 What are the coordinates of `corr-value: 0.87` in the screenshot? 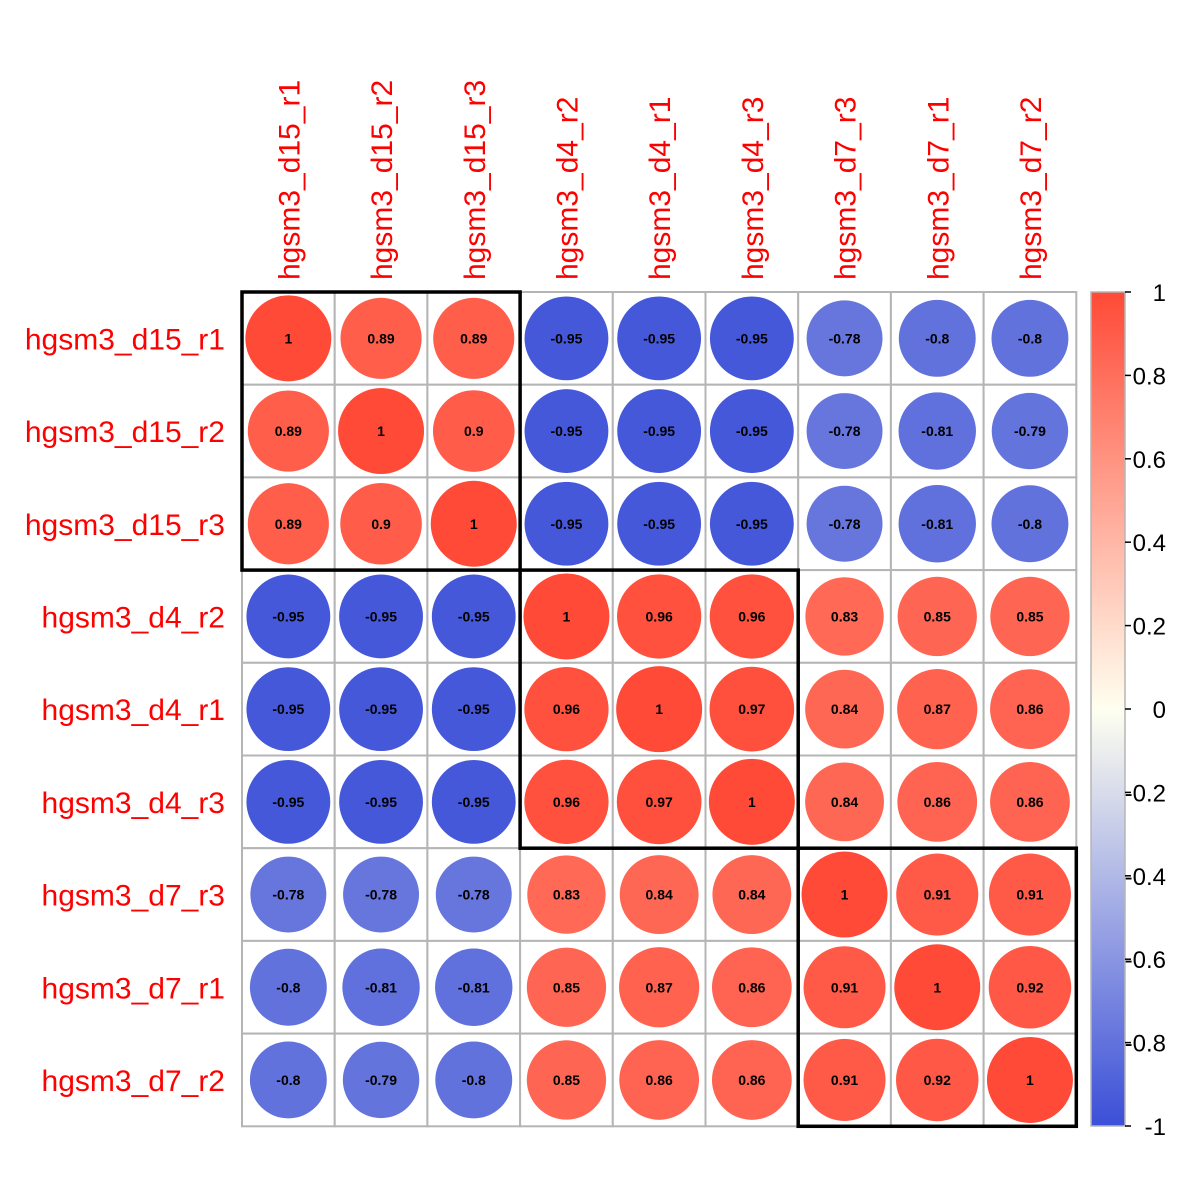 It's located at (659, 987).